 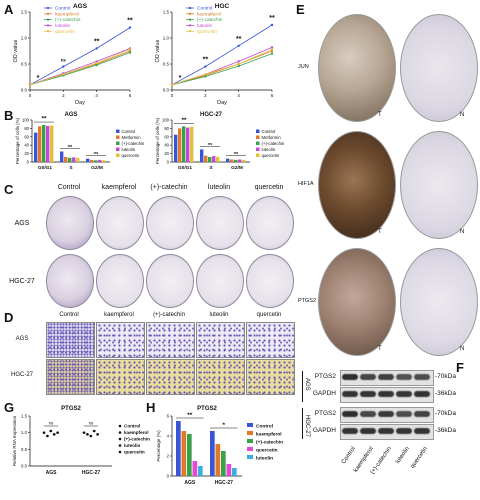 What do you see at coordinates (445, 430) in the screenshot?
I see `blot-kda-label: -36kDa` at bounding box center [445, 430].